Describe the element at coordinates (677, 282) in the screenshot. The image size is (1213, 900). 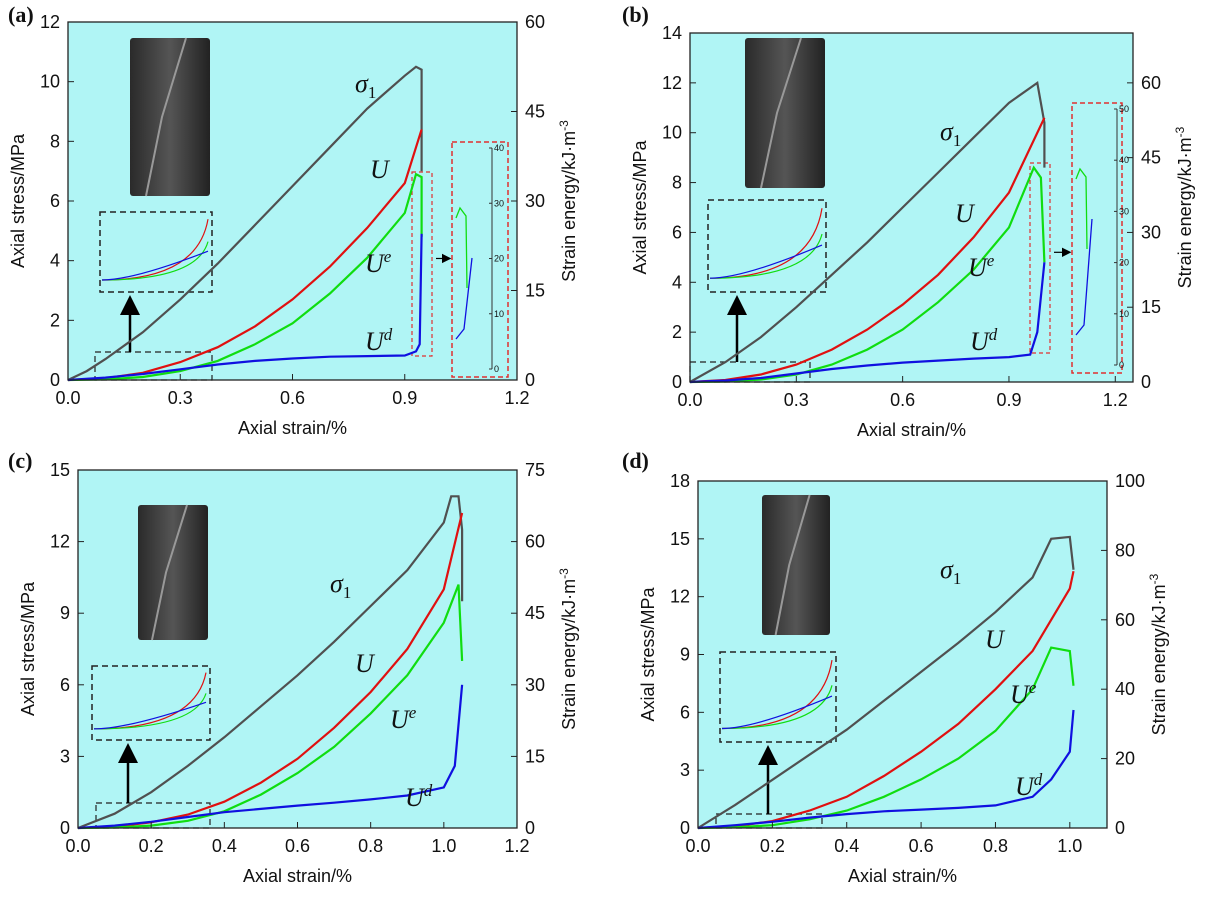
I see `y-tick-label: 4` at that location.